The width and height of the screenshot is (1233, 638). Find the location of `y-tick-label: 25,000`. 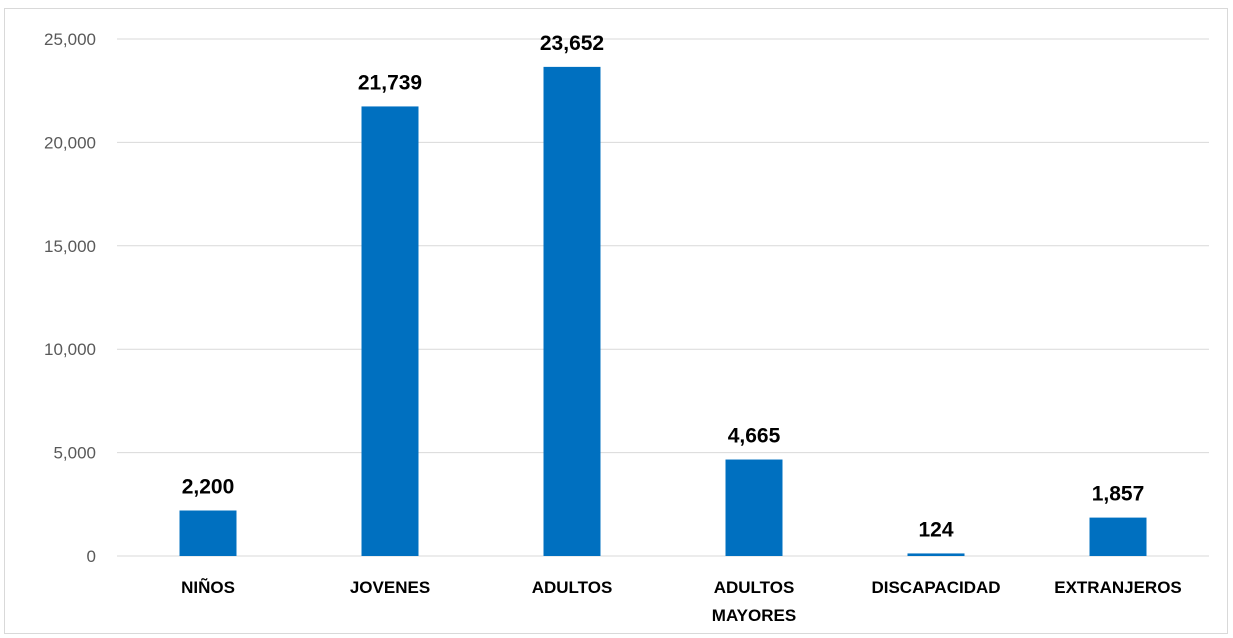

y-tick-label: 25,000 is located at coordinates (70, 39).